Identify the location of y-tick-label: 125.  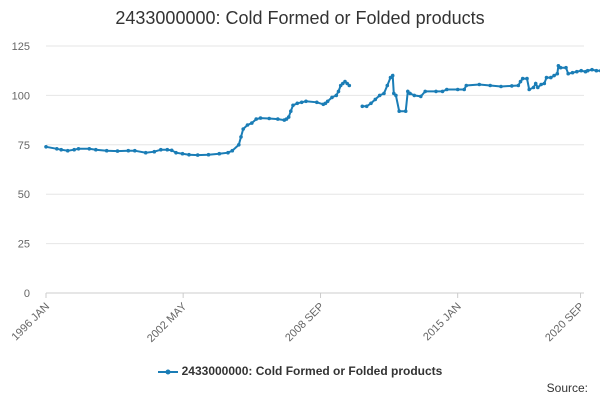
(21, 47).